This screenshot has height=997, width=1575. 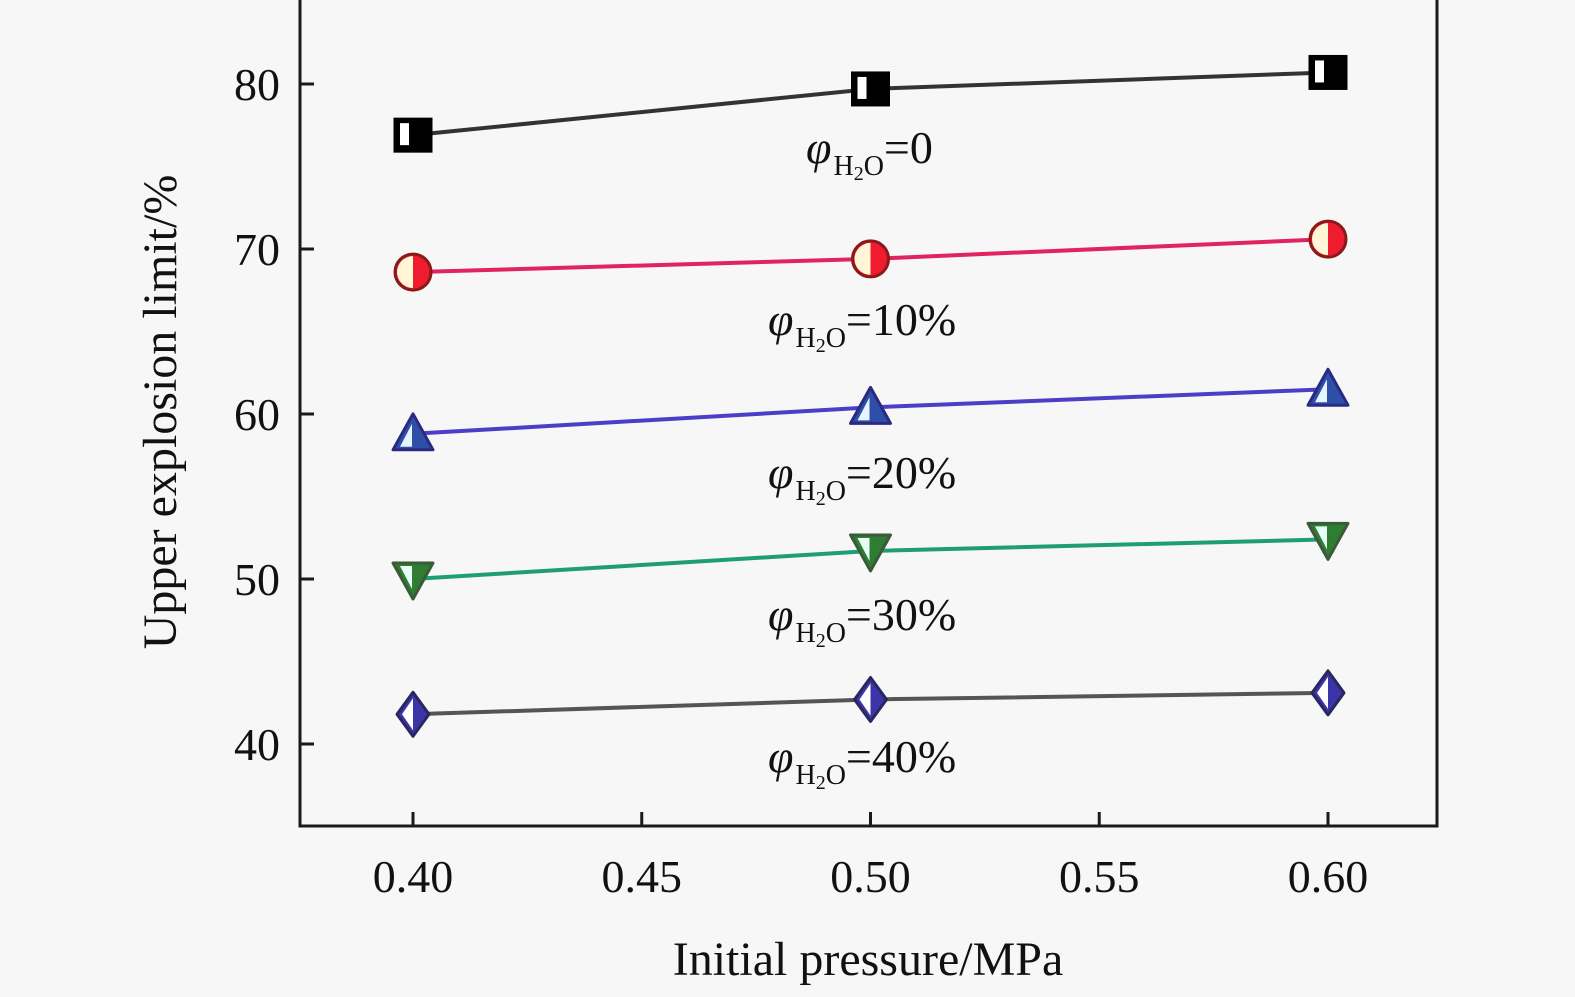 I want to click on series-label: φH2O=30%, so click(x=862, y=620).